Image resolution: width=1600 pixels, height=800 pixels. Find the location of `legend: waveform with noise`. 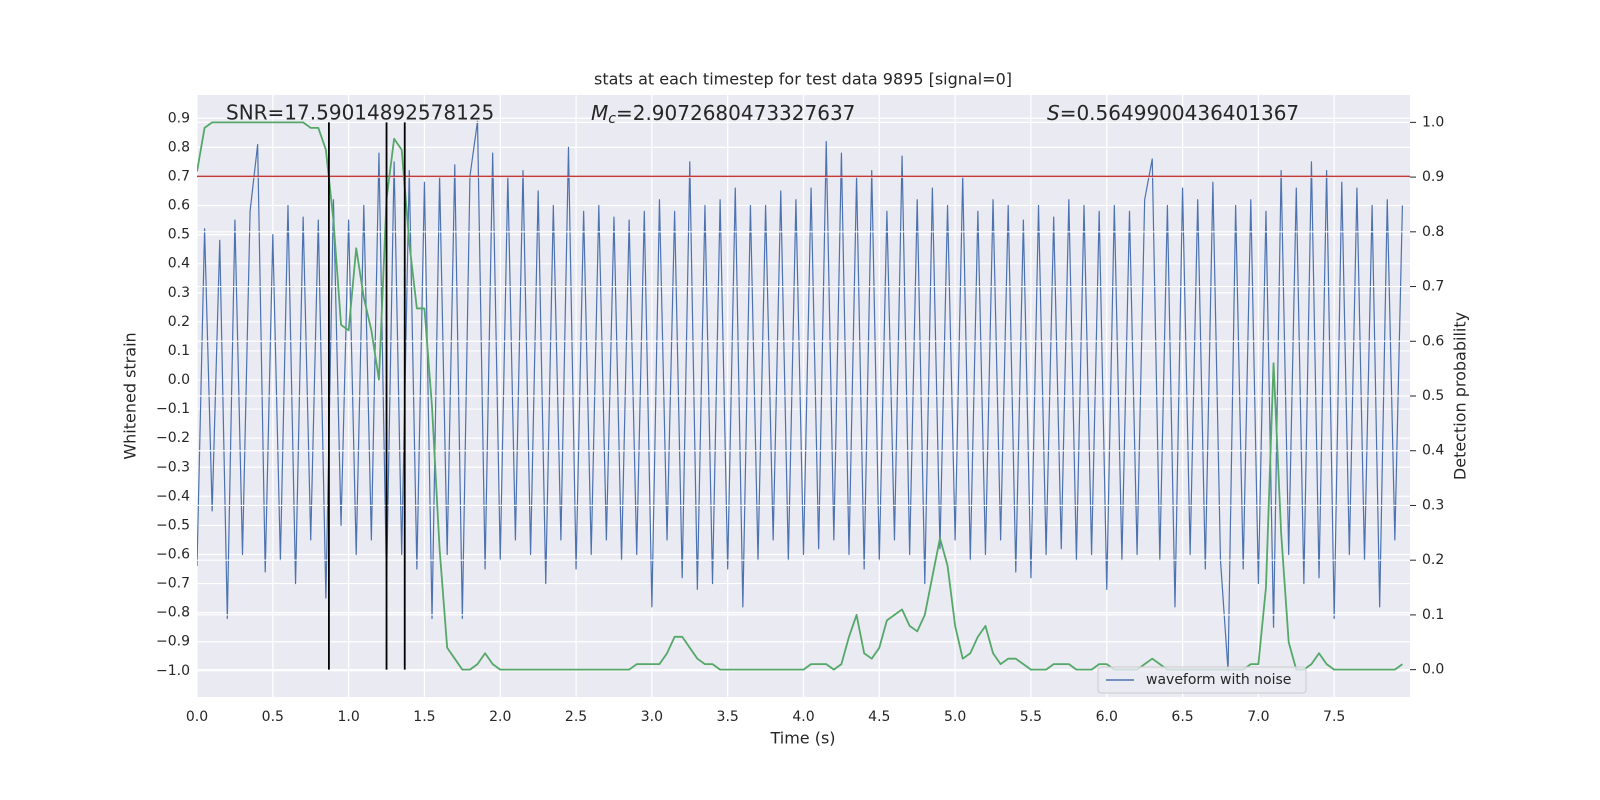

legend: waveform with noise is located at coordinates (1202, 680).